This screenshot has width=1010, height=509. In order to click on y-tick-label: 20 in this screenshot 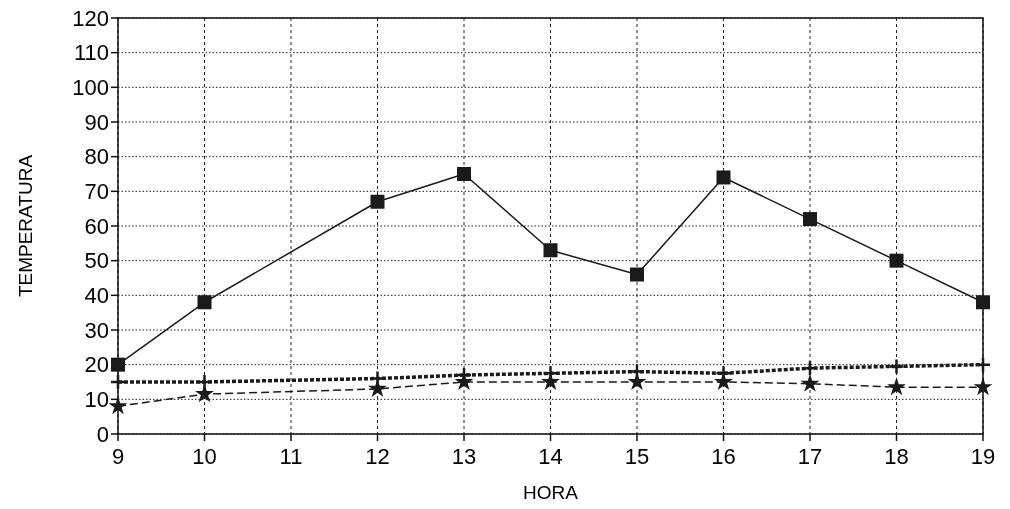, I will do `click(96, 365)`.